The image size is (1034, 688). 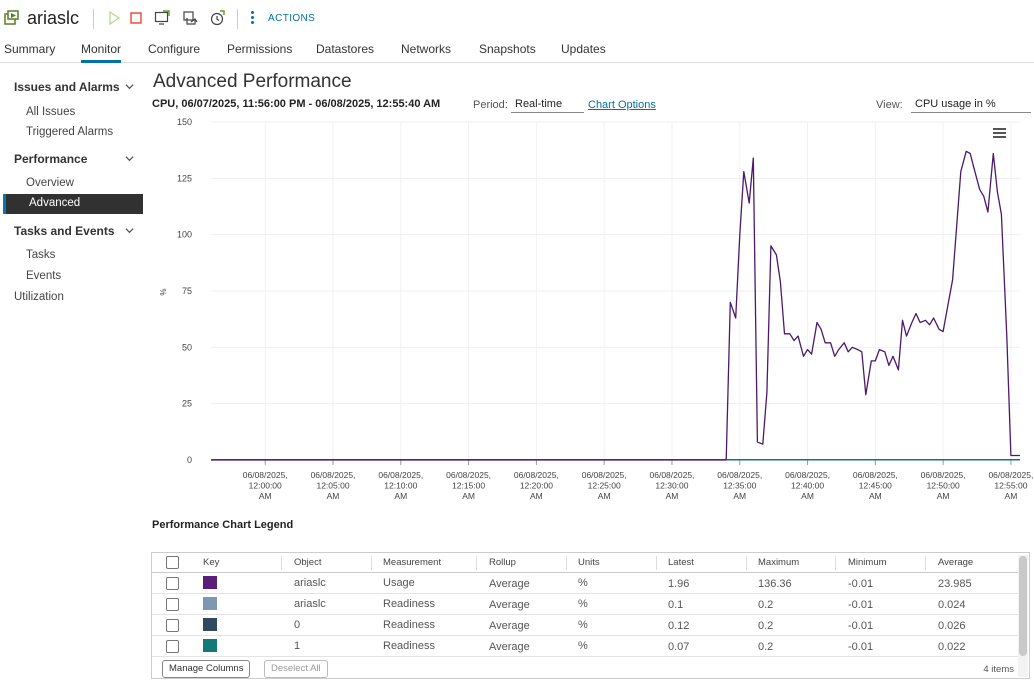 What do you see at coordinates (187, 347) in the screenshot?
I see `y-tick-label: 50` at bounding box center [187, 347].